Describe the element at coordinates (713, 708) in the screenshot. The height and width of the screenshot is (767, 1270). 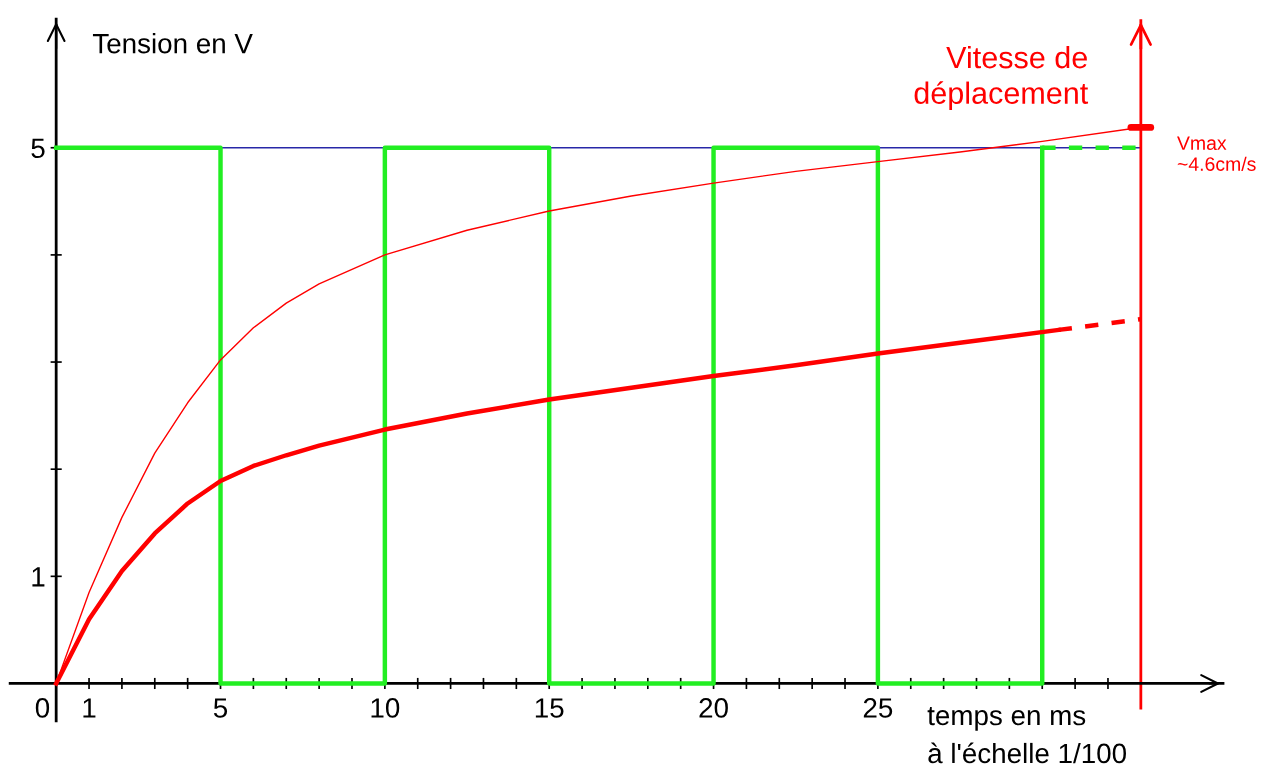
I see `x-tick-label: 20` at that location.